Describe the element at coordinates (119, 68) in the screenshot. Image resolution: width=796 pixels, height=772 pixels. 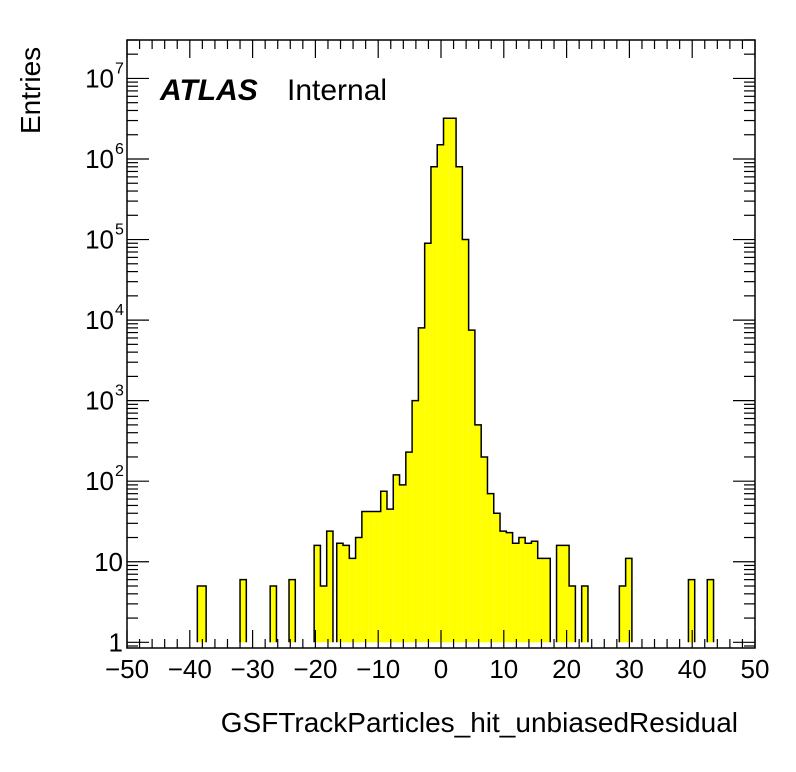
I see `y-tick-exponent: 7` at that location.